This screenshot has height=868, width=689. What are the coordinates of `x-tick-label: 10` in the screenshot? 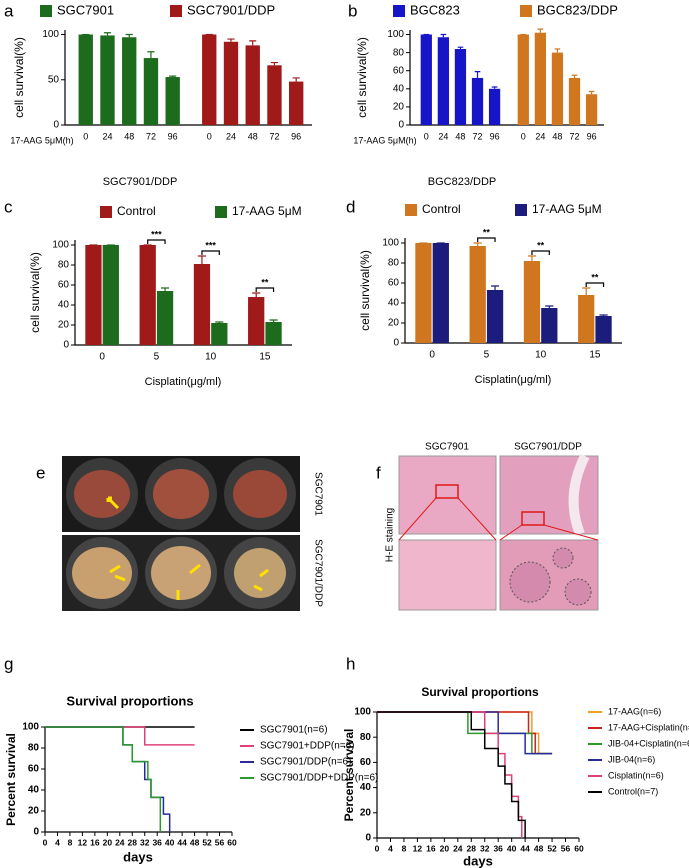 It's located at (211, 357).